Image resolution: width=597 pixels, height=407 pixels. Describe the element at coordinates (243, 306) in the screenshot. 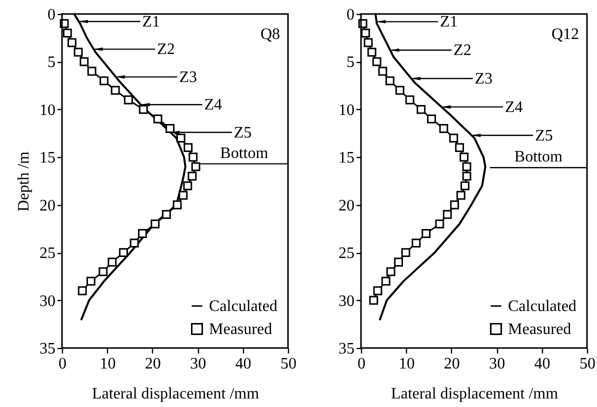

I see `legend-label: Calculated` at that location.